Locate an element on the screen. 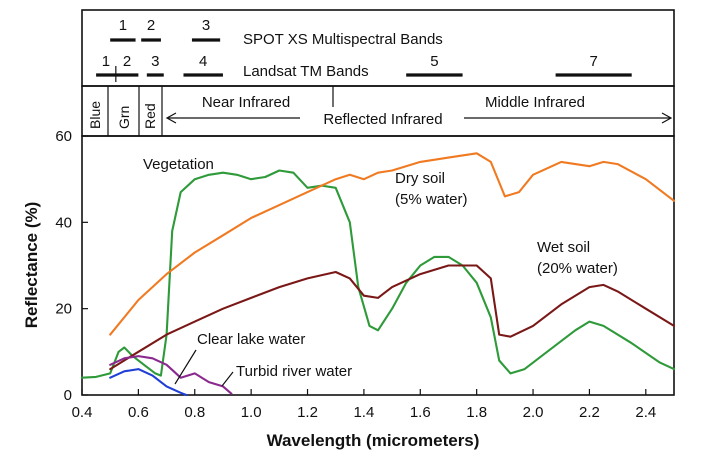 The width and height of the screenshot is (702, 462). region-red-label: Red is located at coordinates (150, 116).